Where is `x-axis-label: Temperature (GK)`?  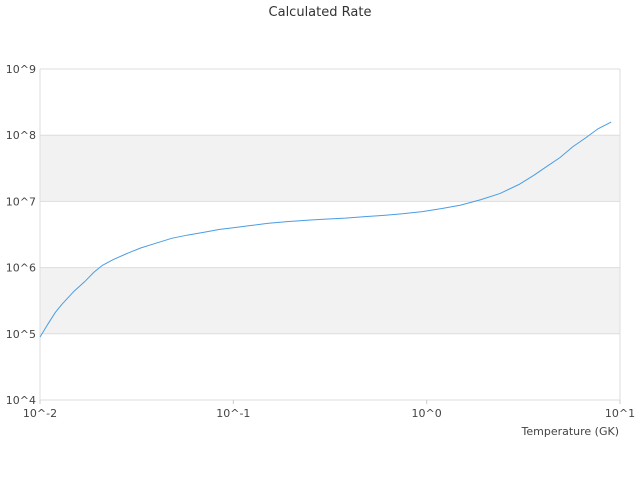
x-axis-label: Temperature (GK) is located at coordinates (570, 431).